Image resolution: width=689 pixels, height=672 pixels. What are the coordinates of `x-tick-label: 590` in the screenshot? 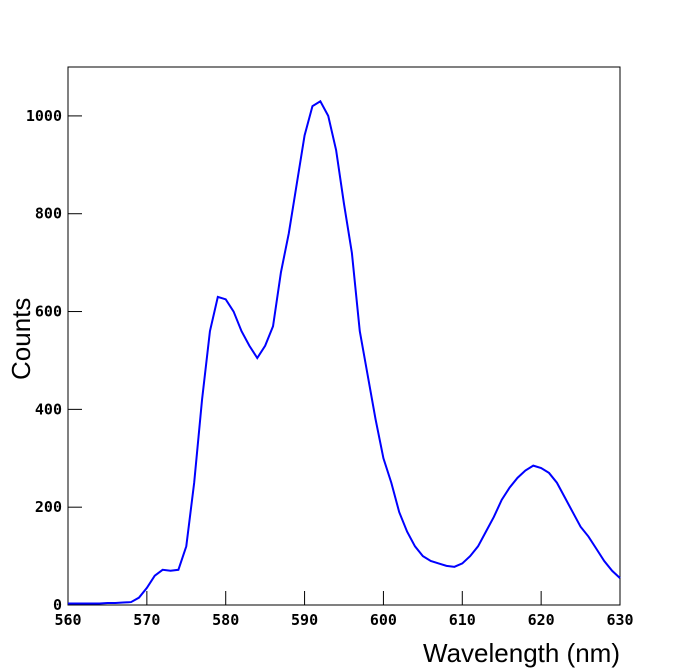 It's located at (304, 620).